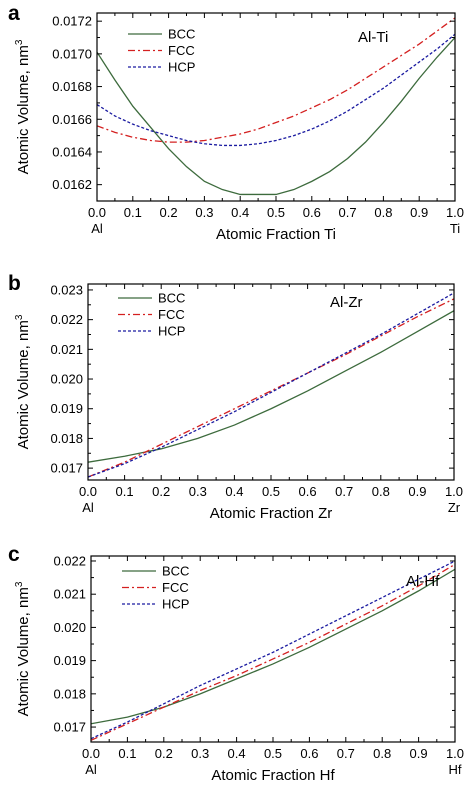 This screenshot has height=799, width=474. I want to click on y-tick-label: 0.0162, so click(72, 184).